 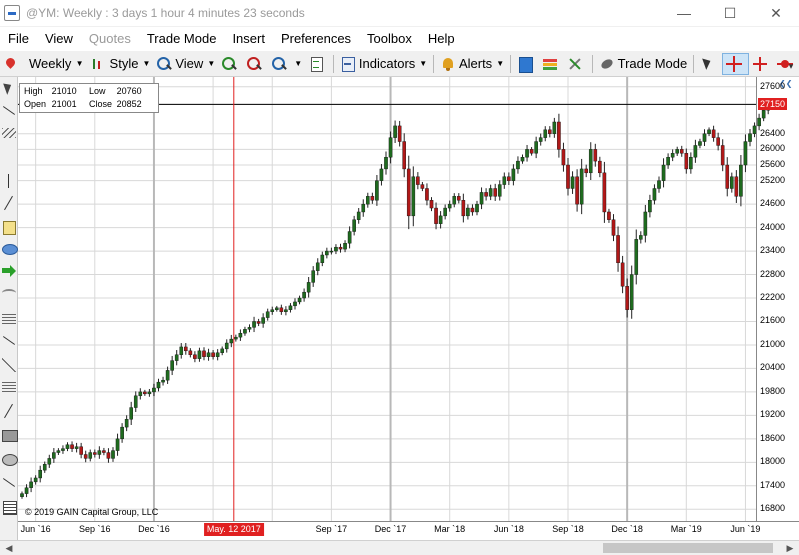 I want to click on menu-insert: Insert, so click(x=248, y=38).